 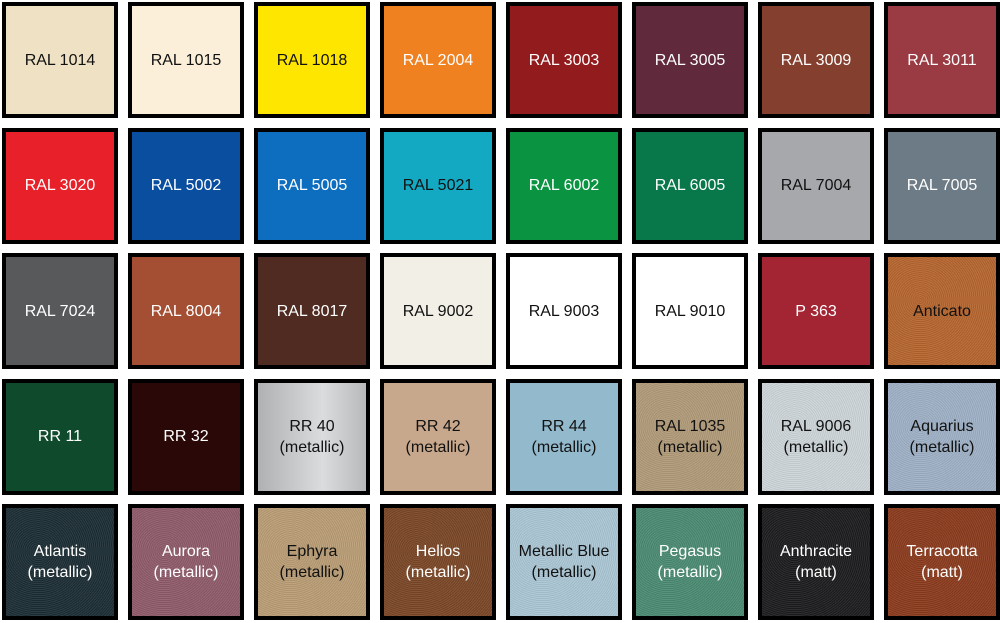 I want to click on color-swatch: RR 42 (metallic), so click(x=438, y=436).